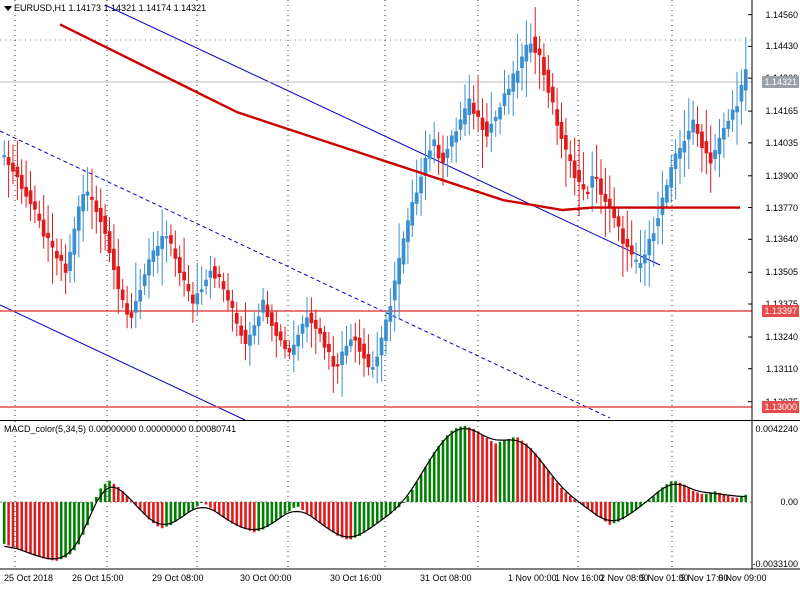  Describe the element at coordinates (781, 272) in the screenshot. I see `price-tick-label: 1.13505` at that location.